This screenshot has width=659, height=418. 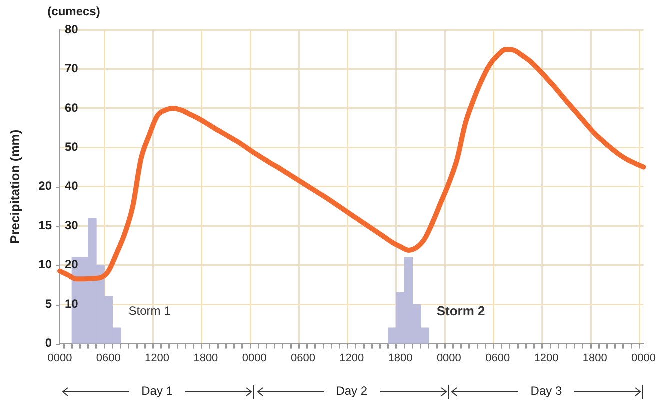 What do you see at coordinates (72, 29) in the screenshot?
I see `y-tick-label: 80` at bounding box center [72, 29].